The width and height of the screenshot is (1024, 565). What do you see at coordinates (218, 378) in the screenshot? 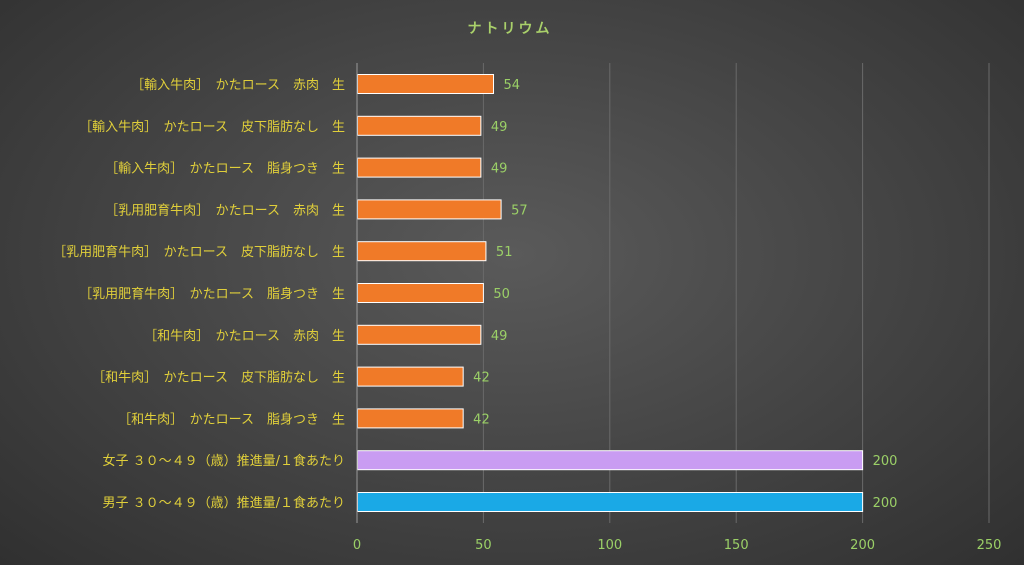
I see `category-label: ［和牛肉］ かたロース 皮下脂肪なし 生` at bounding box center [218, 378].